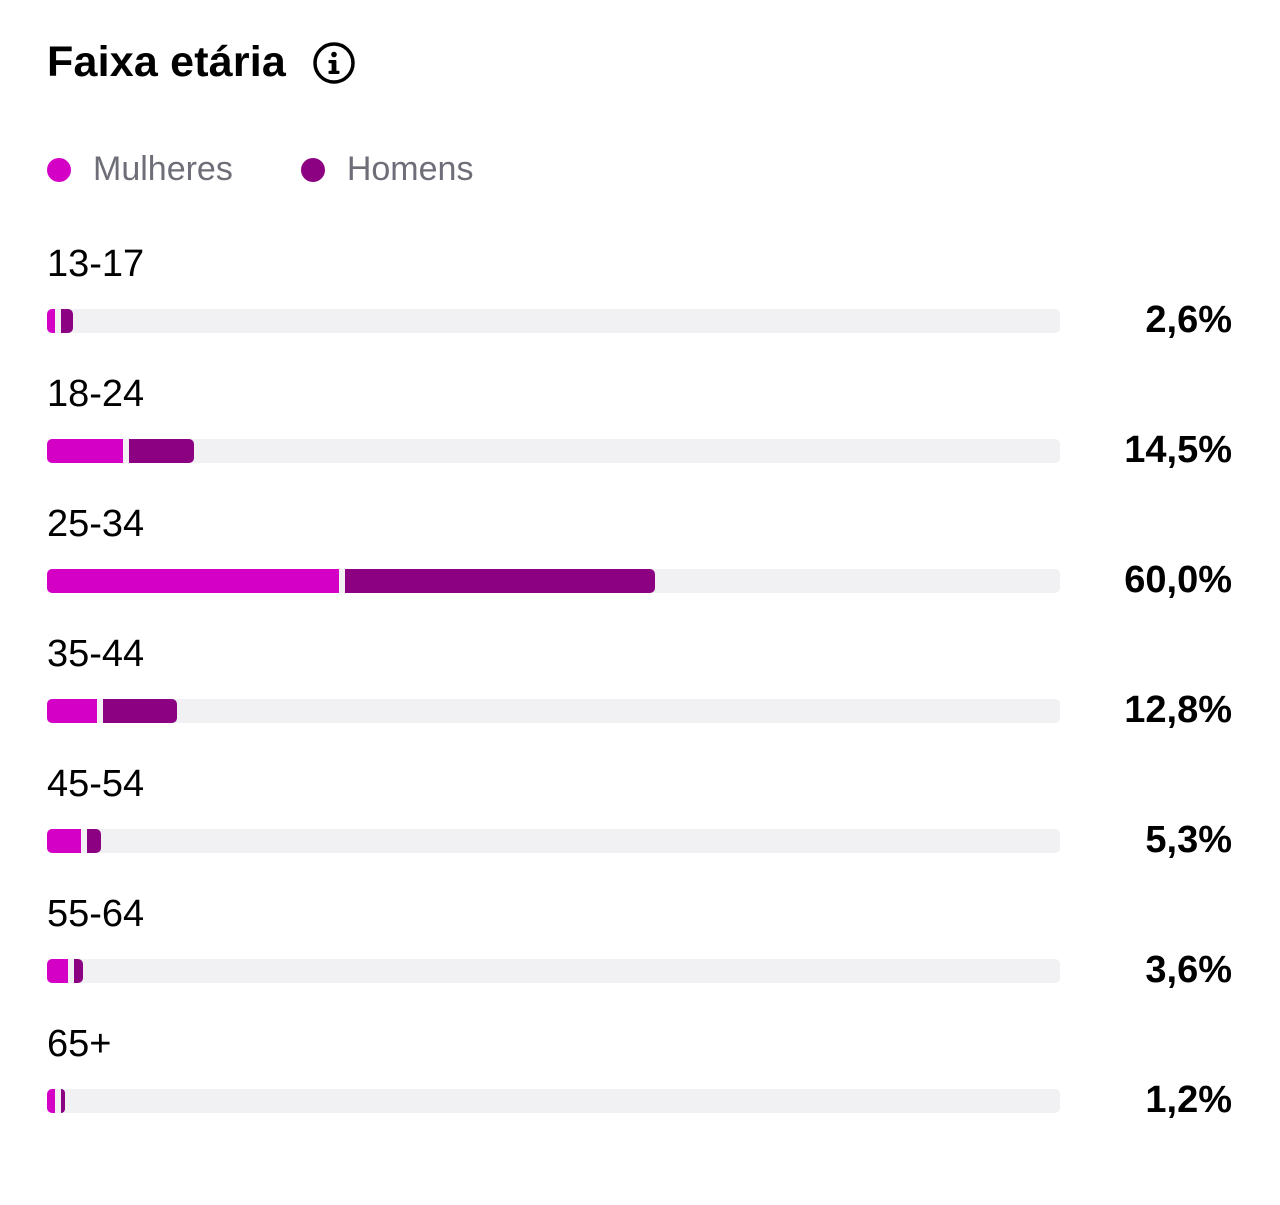 This screenshot has width=1280, height=1205. I want to click on age-row: 35-44 12,8%, so click(640, 697).